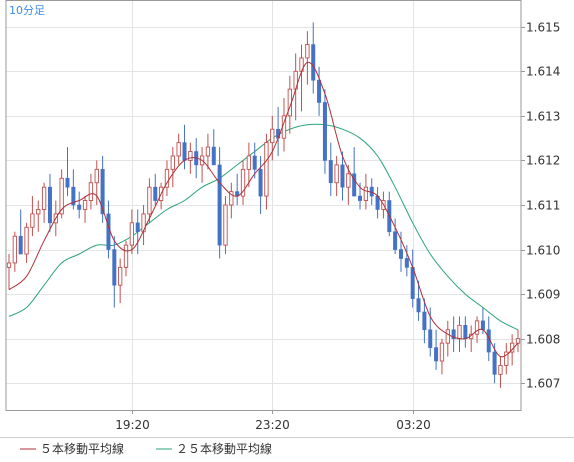 This screenshot has width=574, height=462. I want to click on y-tick-label: 1.614, so click(543, 72).